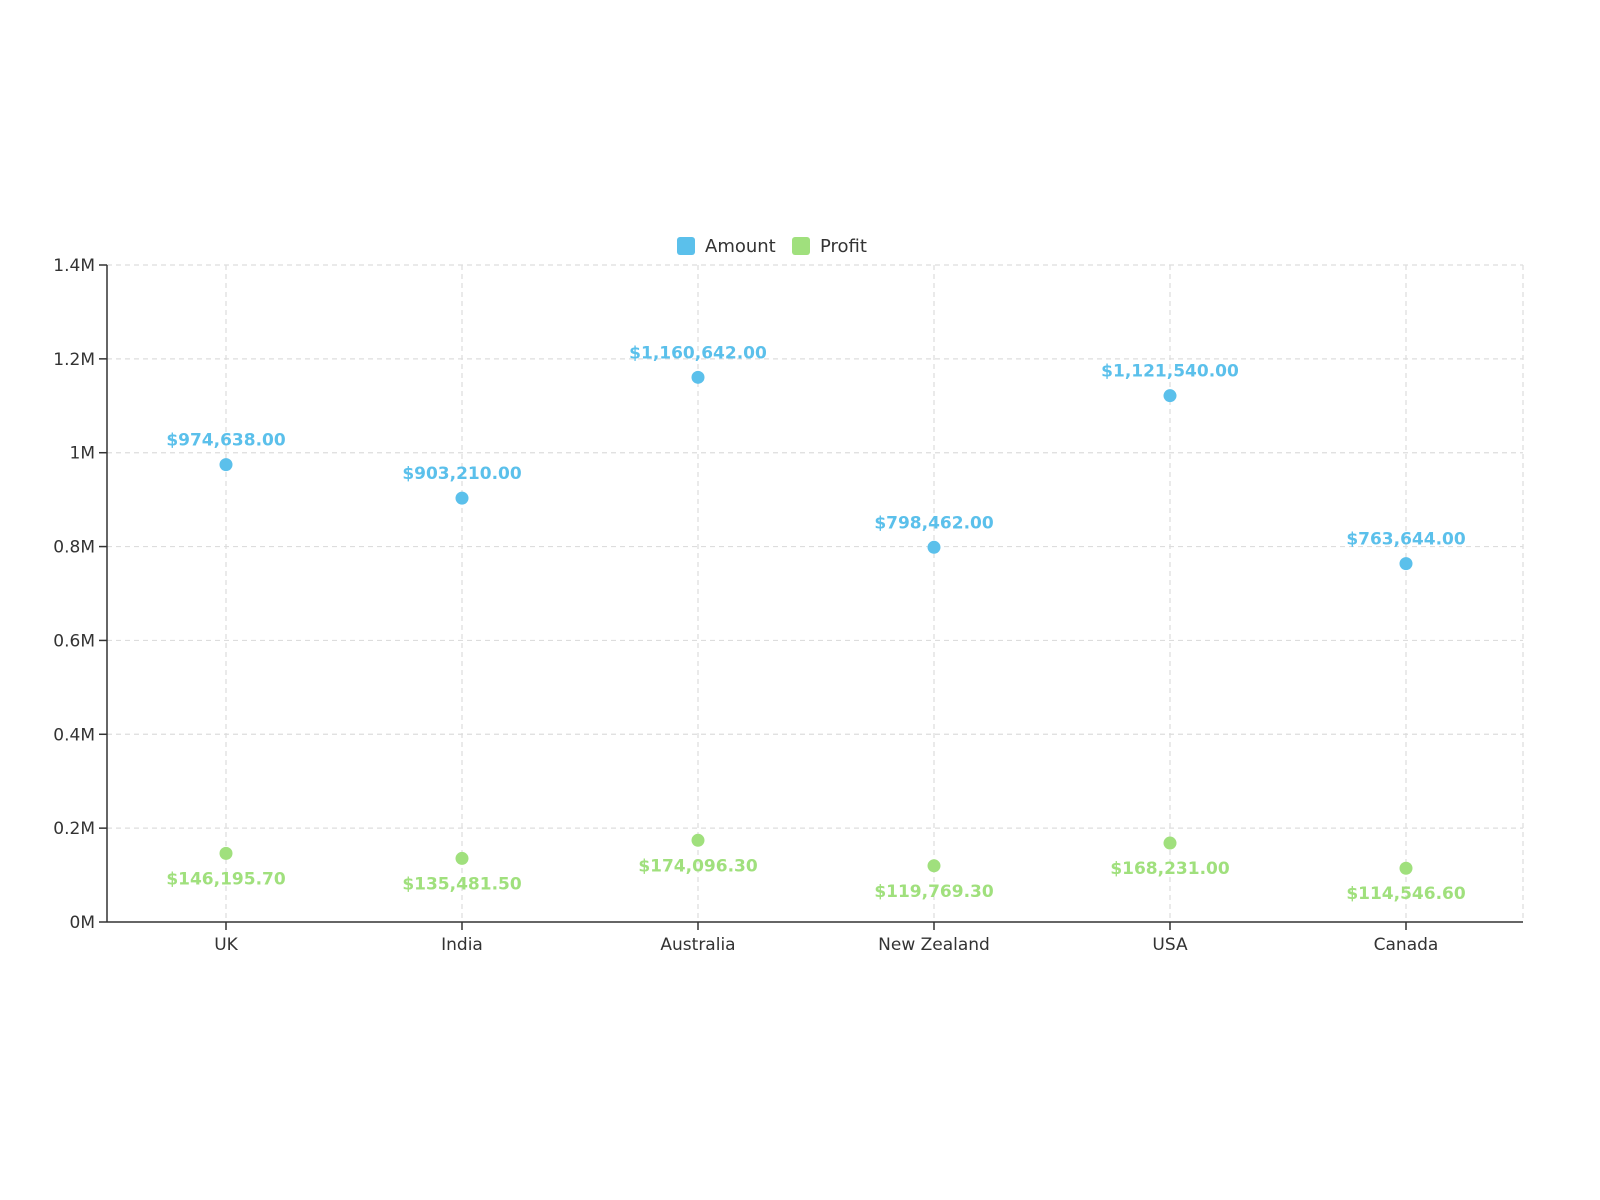 The width and height of the screenshot is (1600, 1200). What do you see at coordinates (82, 923) in the screenshot?
I see `y-tick-label: 0M` at bounding box center [82, 923].